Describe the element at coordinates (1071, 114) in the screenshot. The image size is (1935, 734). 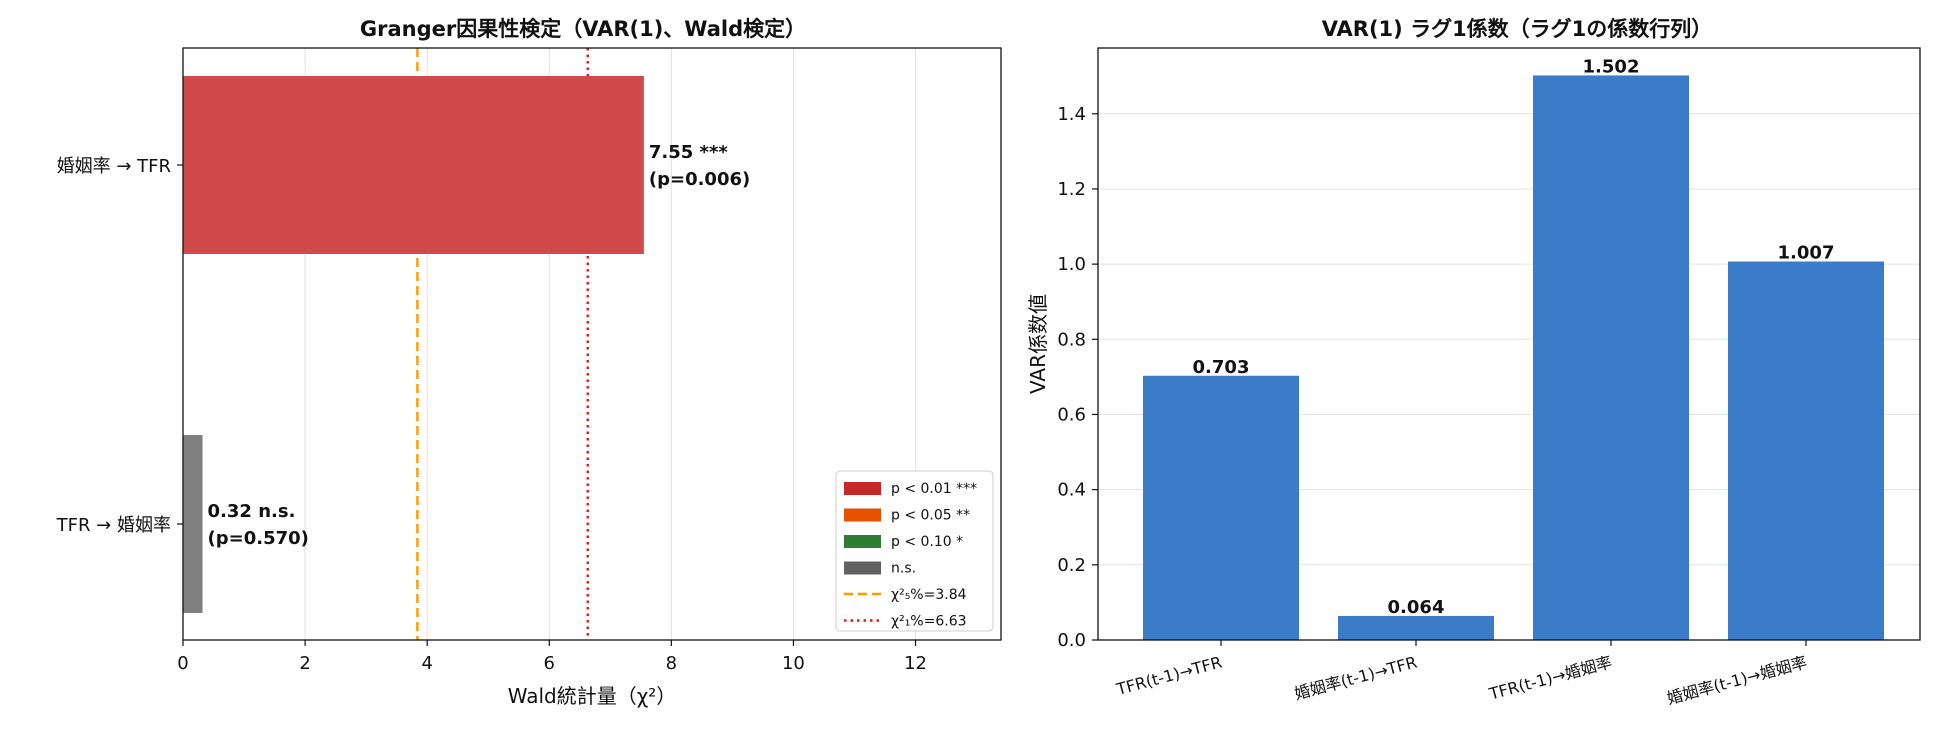
I see `right-y-tick-label: 1.4` at that location.